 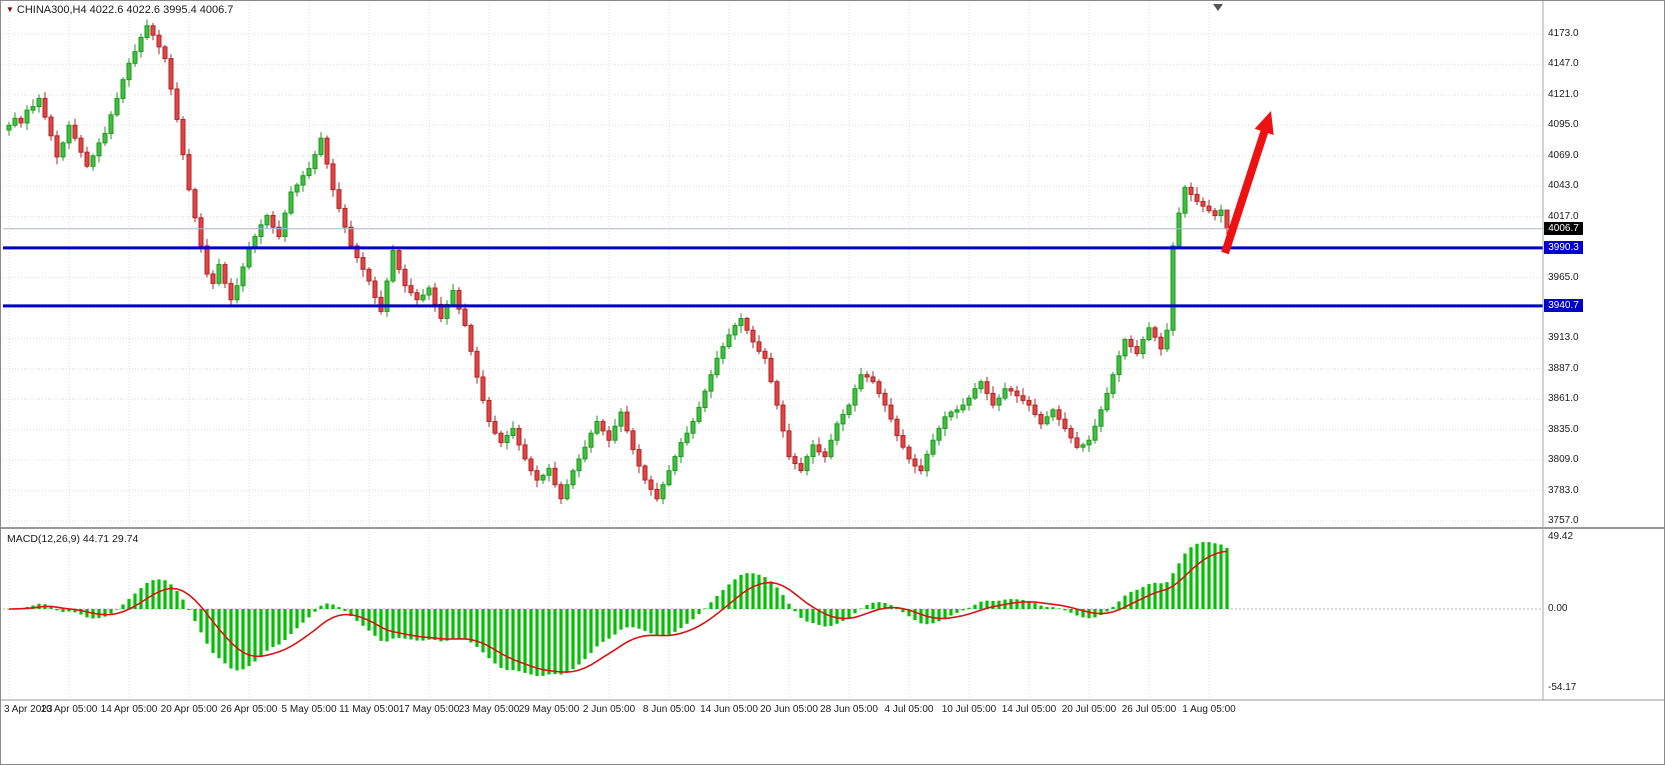 I want to click on macd-histogram, so click(x=618, y=609).